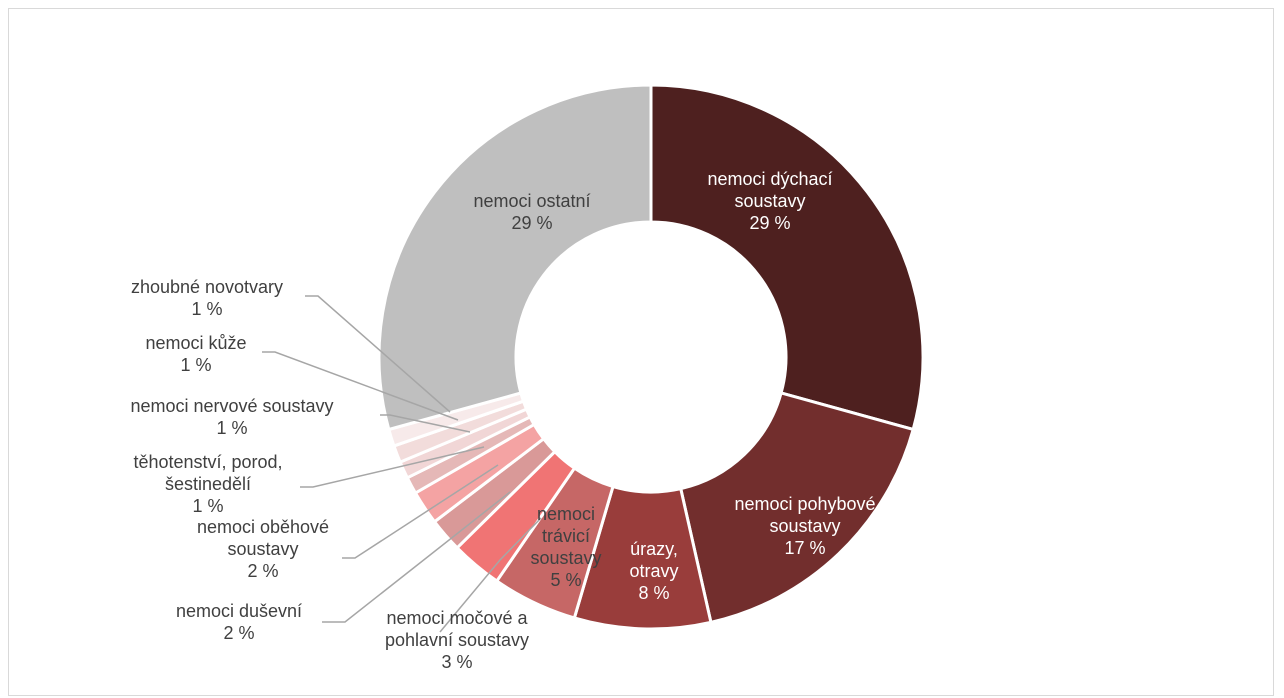  Describe the element at coordinates (531, 212) in the screenshot. I see `data-label-nemoci-ostatni: nemoci ostatní 29 %` at that location.